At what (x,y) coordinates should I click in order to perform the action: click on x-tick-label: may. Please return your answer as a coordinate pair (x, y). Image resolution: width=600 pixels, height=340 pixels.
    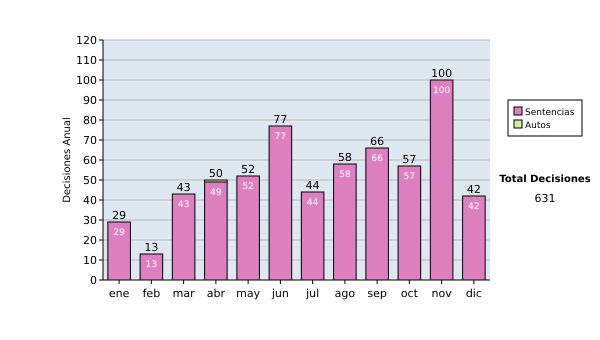
    Looking at the image, I should click on (248, 293).